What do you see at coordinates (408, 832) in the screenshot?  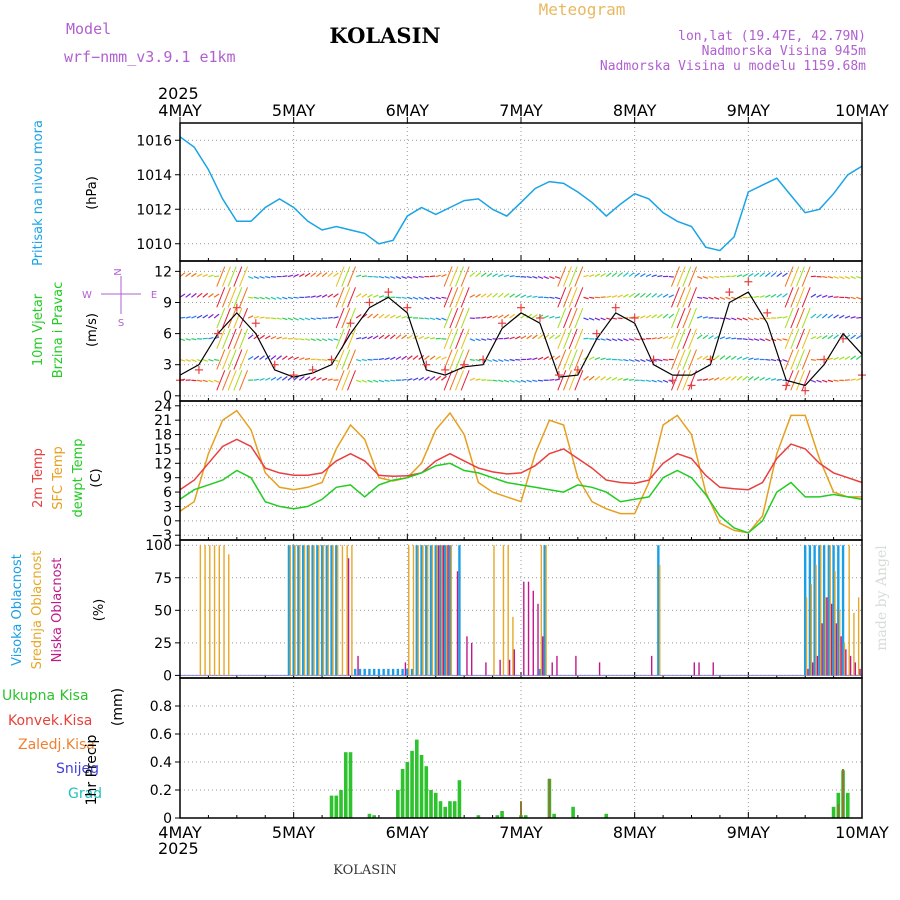 I see `time-tick-label-bottom: 6MAY` at bounding box center [408, 832].